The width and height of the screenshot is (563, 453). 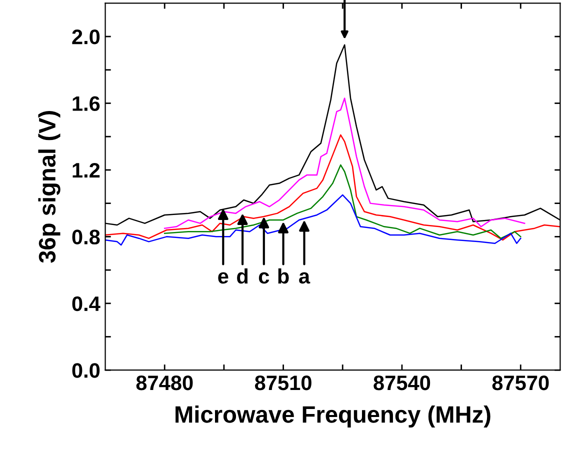 What do you see at coordinates (49, 187) in the screenshot?
I see `y-axis-title: 36p signal (V)` at bounding box center [49, 187].